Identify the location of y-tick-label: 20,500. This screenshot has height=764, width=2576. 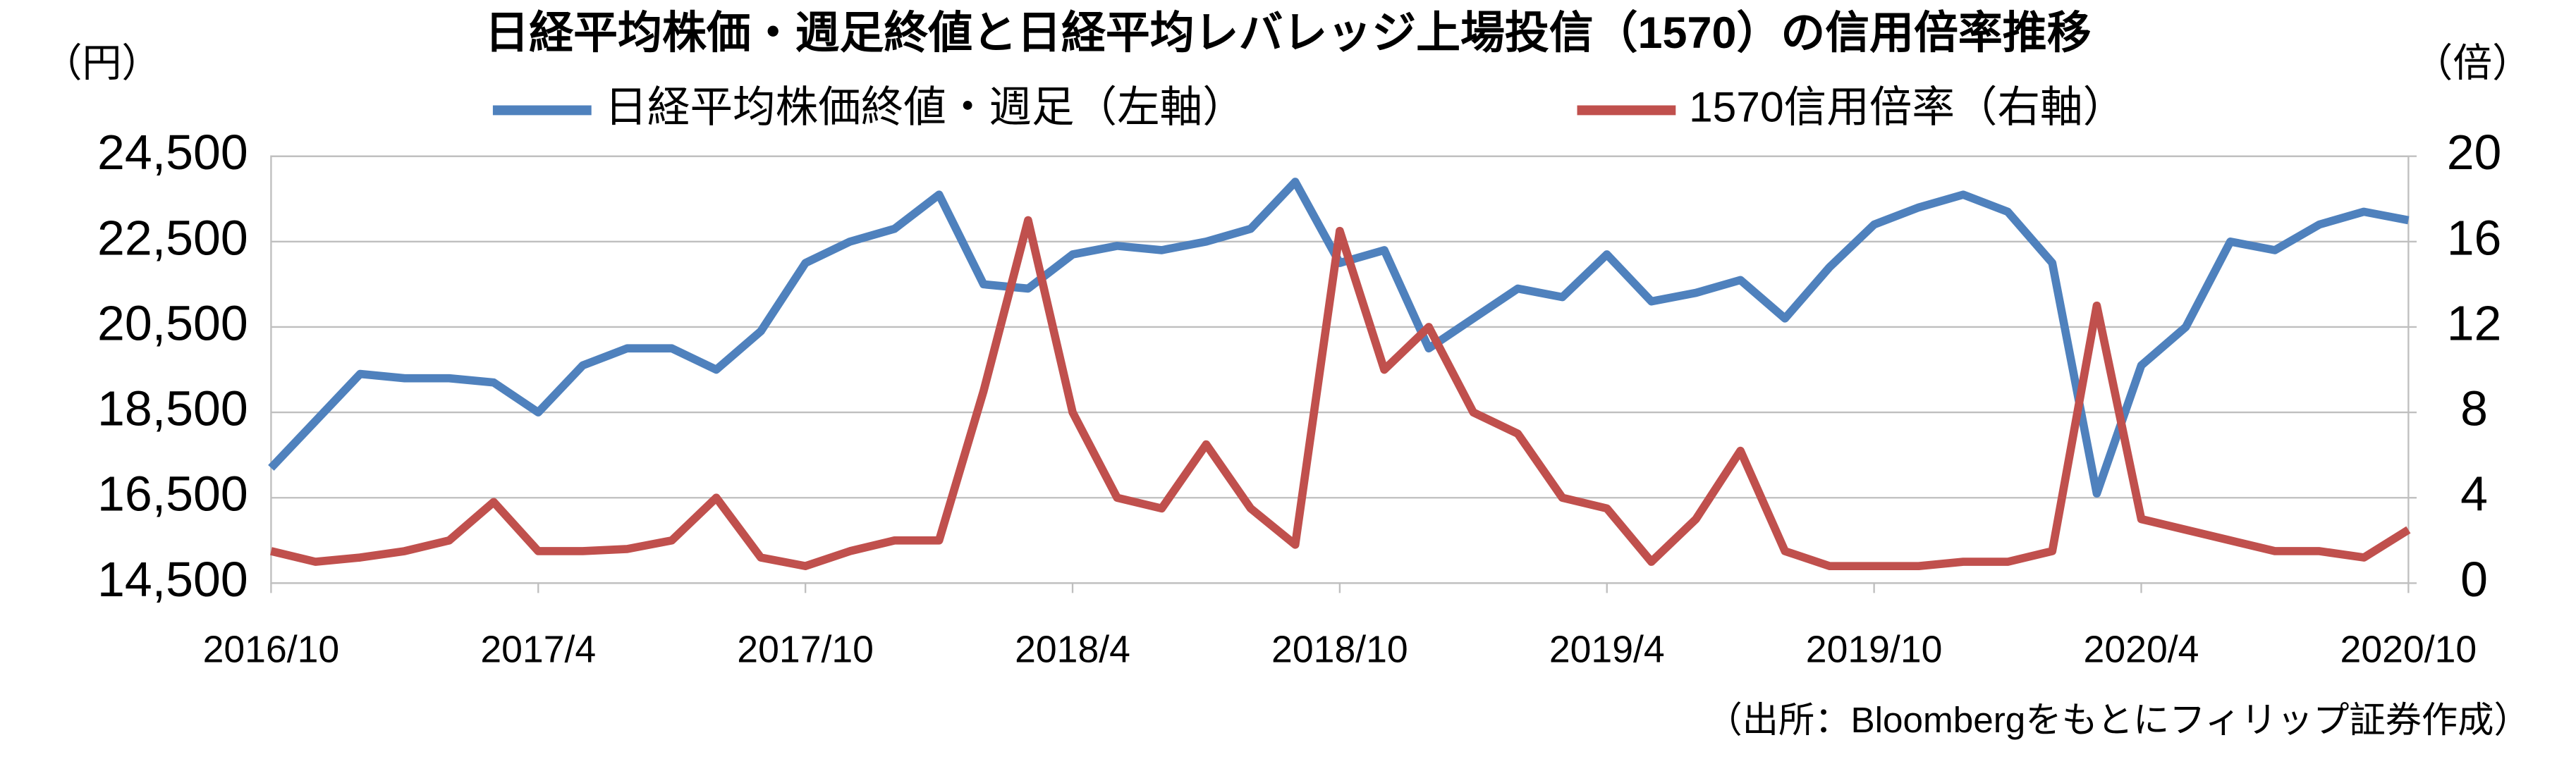
(172, 322).